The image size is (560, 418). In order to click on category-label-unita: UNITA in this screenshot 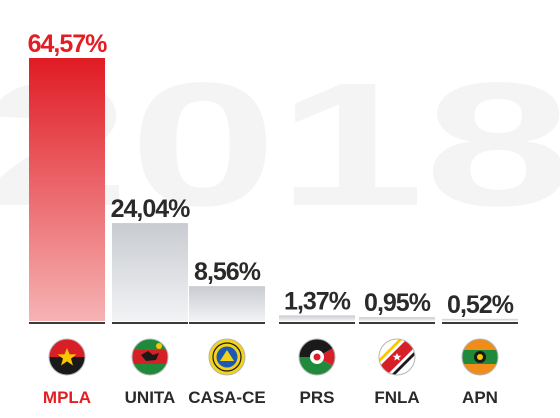, I will do `click(150, 397)`.